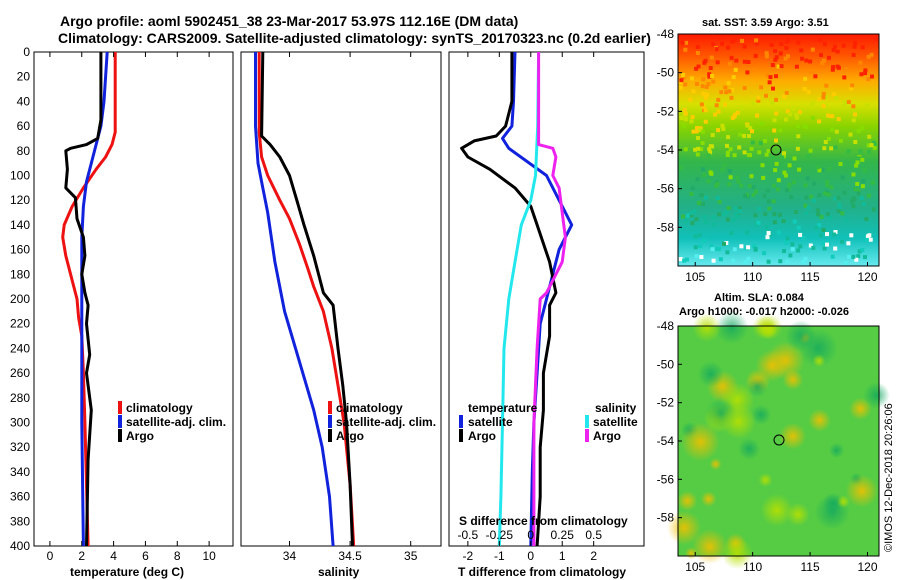  Describe the element at coordinates (666, 34) in the screenshot. I see `lat-tick-label: -48` at that location.